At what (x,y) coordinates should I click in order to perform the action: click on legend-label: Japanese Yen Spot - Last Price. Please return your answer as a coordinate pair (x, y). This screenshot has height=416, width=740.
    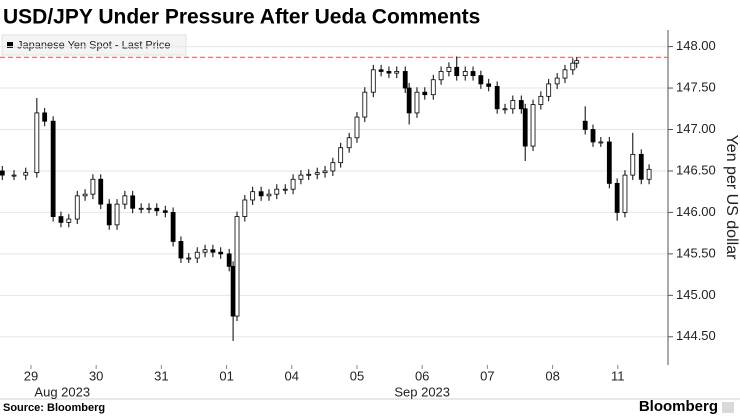
    Looking at the image, I should click on (94, 45).